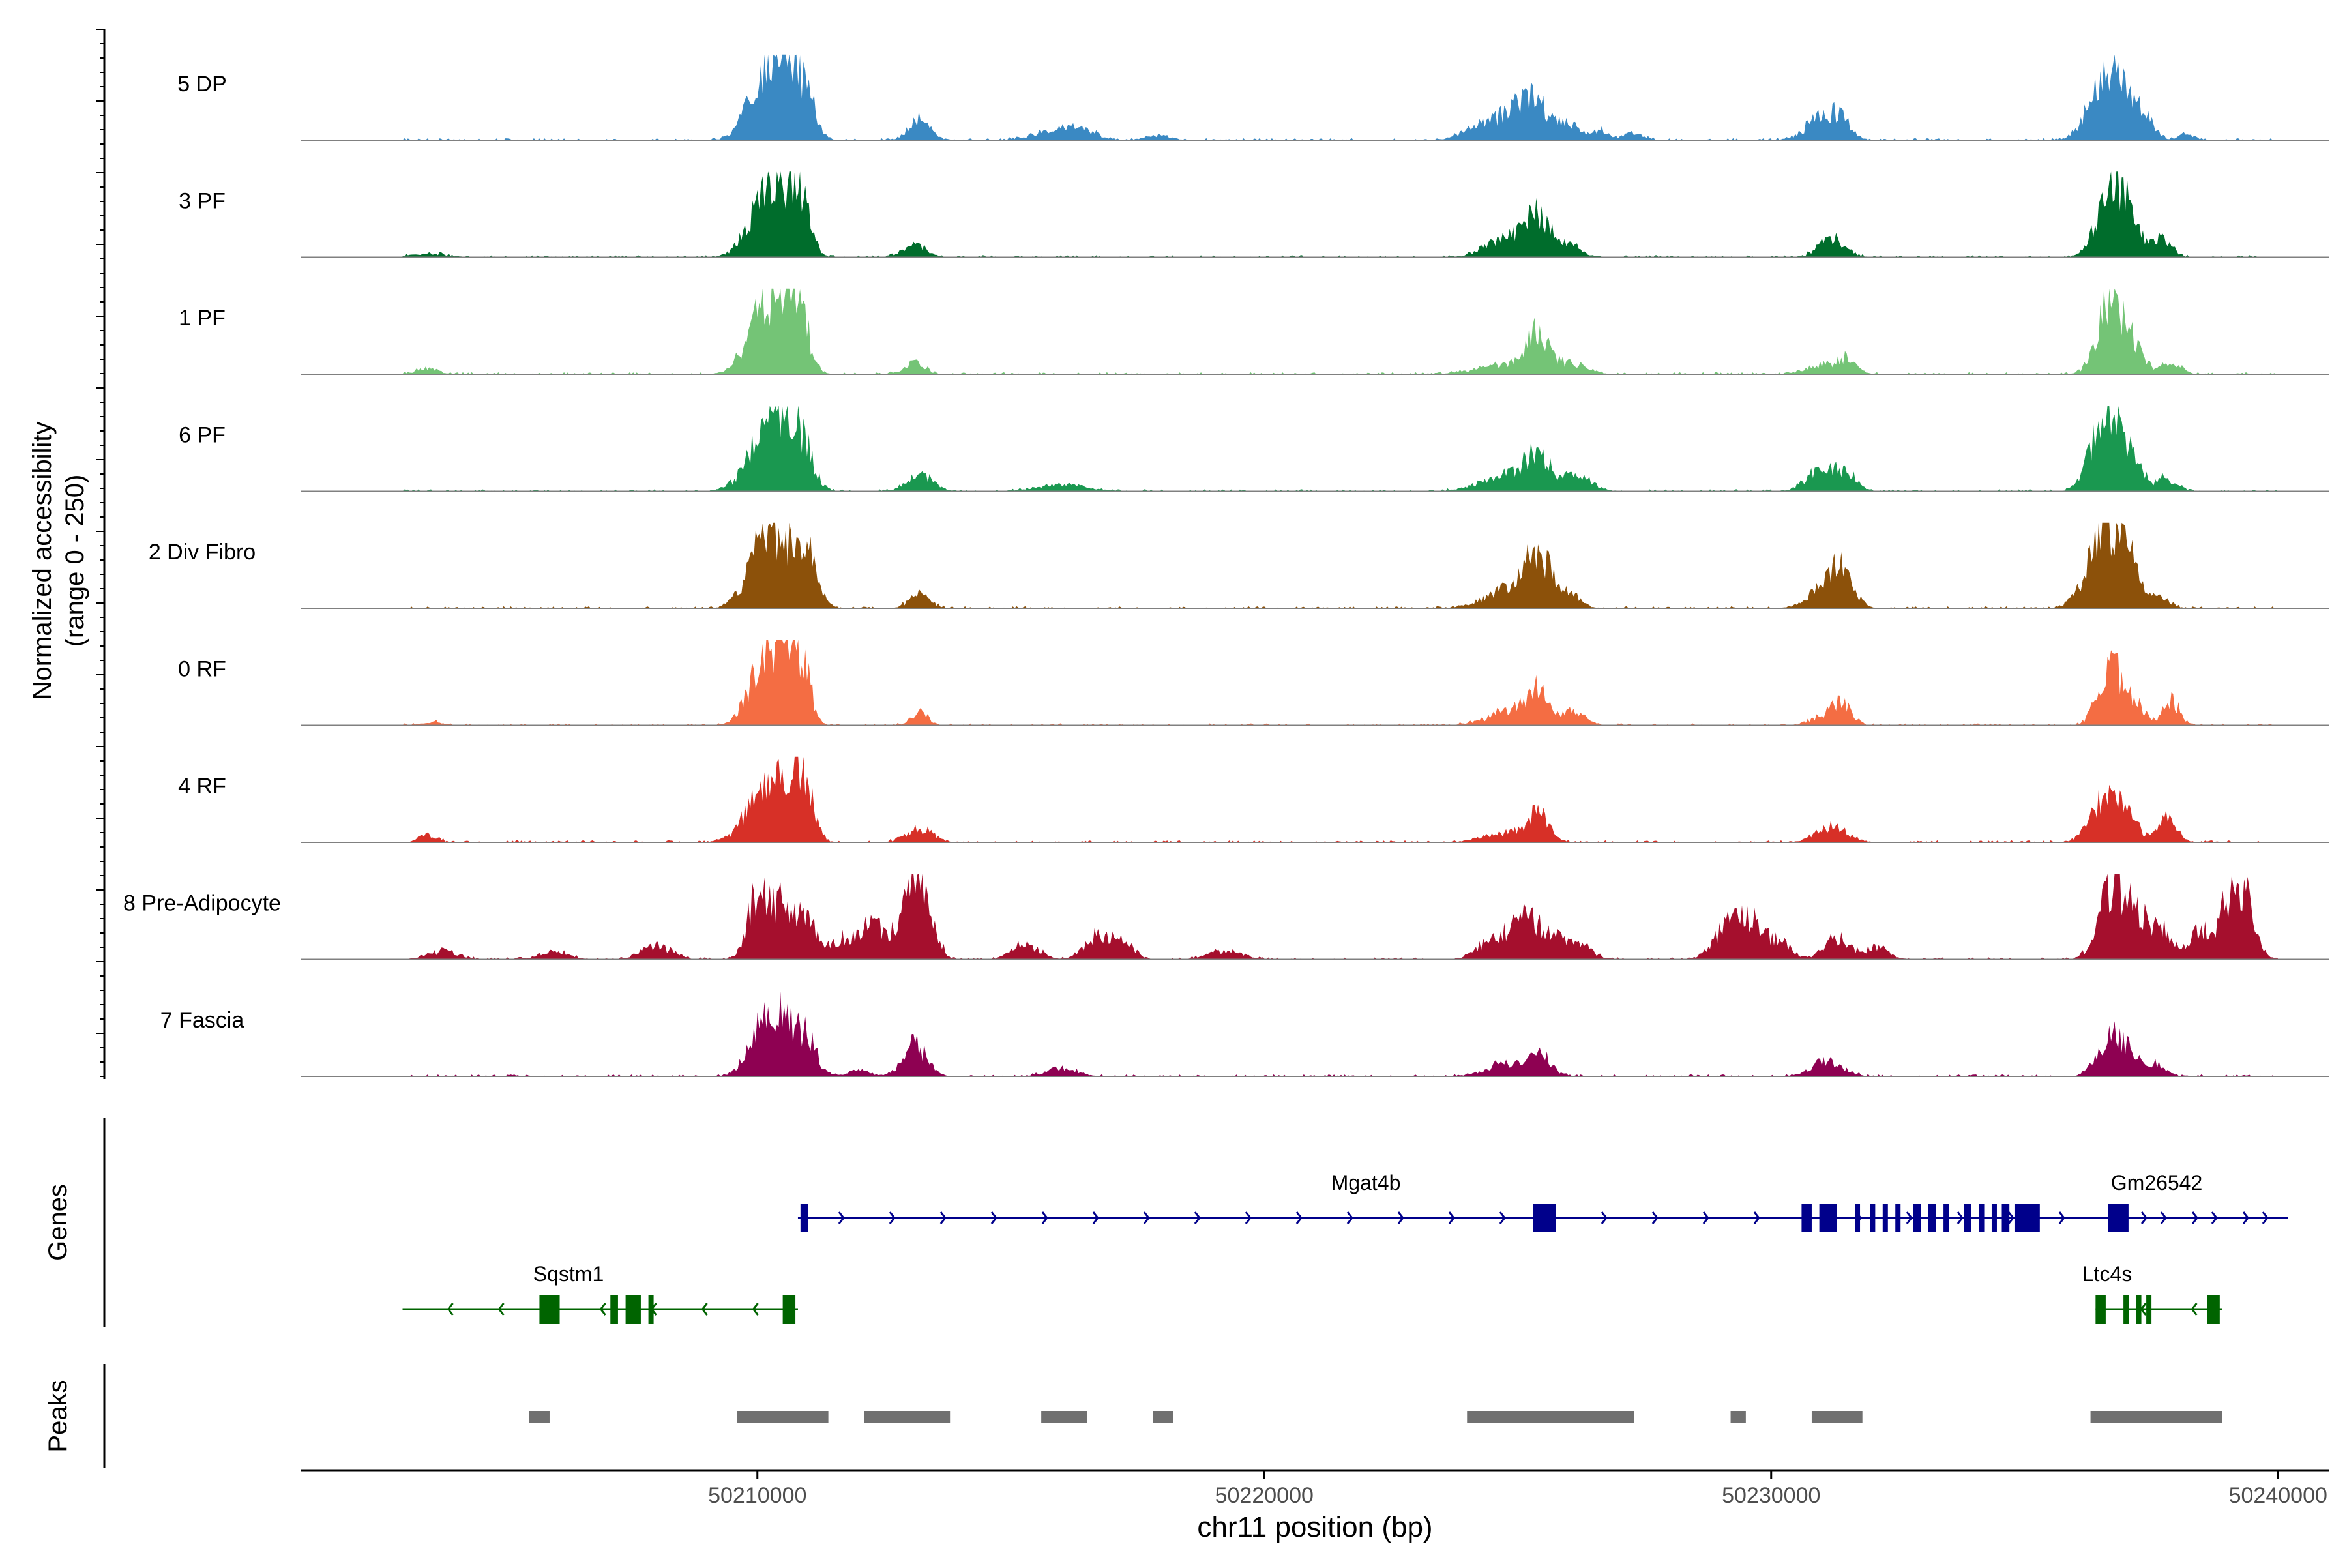  What do you see at coordinates (757, 1495) in the screenshot?
I see `x-tick-label: 50210000` at bounding box center [757, 1495].